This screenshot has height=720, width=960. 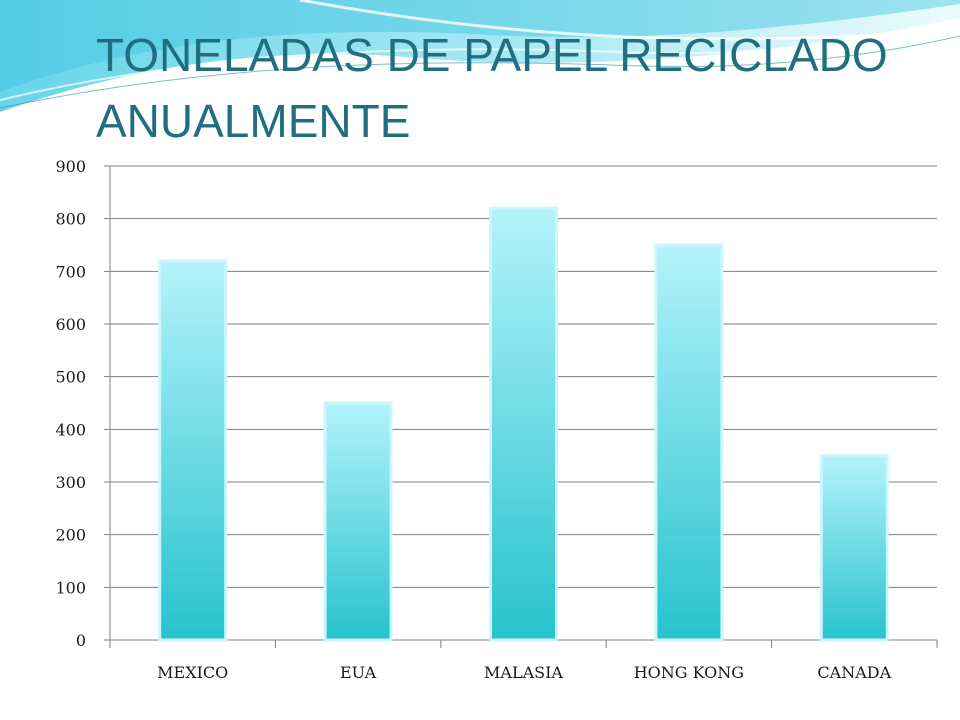 What do you see at coordinates (70, 403) in the screenshot?
I see `y-axis-ticks: 0 100 200 300 400 500 600 700 800 900` at bounding box center [70, 403].